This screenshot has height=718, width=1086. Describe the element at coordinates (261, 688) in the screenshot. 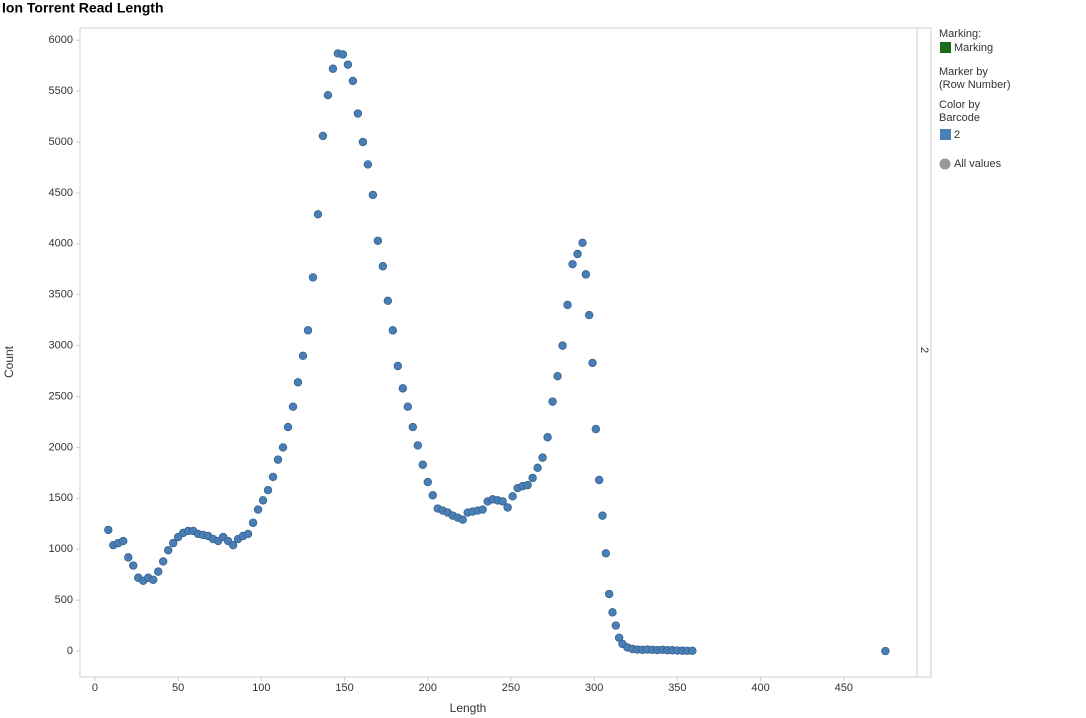

I see `x-tick-label: 100` at that location.